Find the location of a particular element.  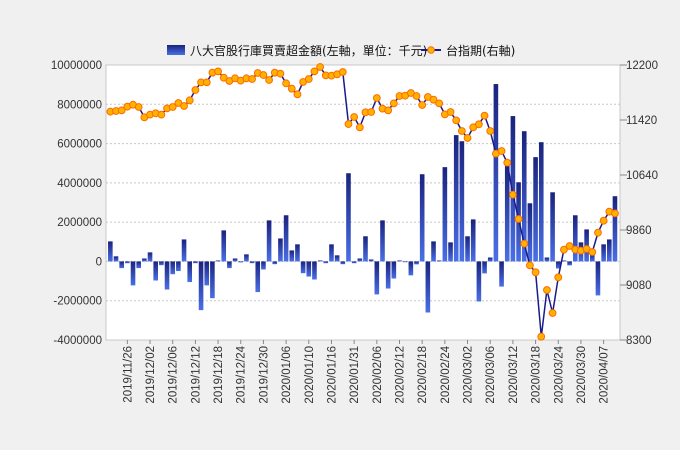

x-tick-label: 2020/01/06 is located at coordinates (287, 375).